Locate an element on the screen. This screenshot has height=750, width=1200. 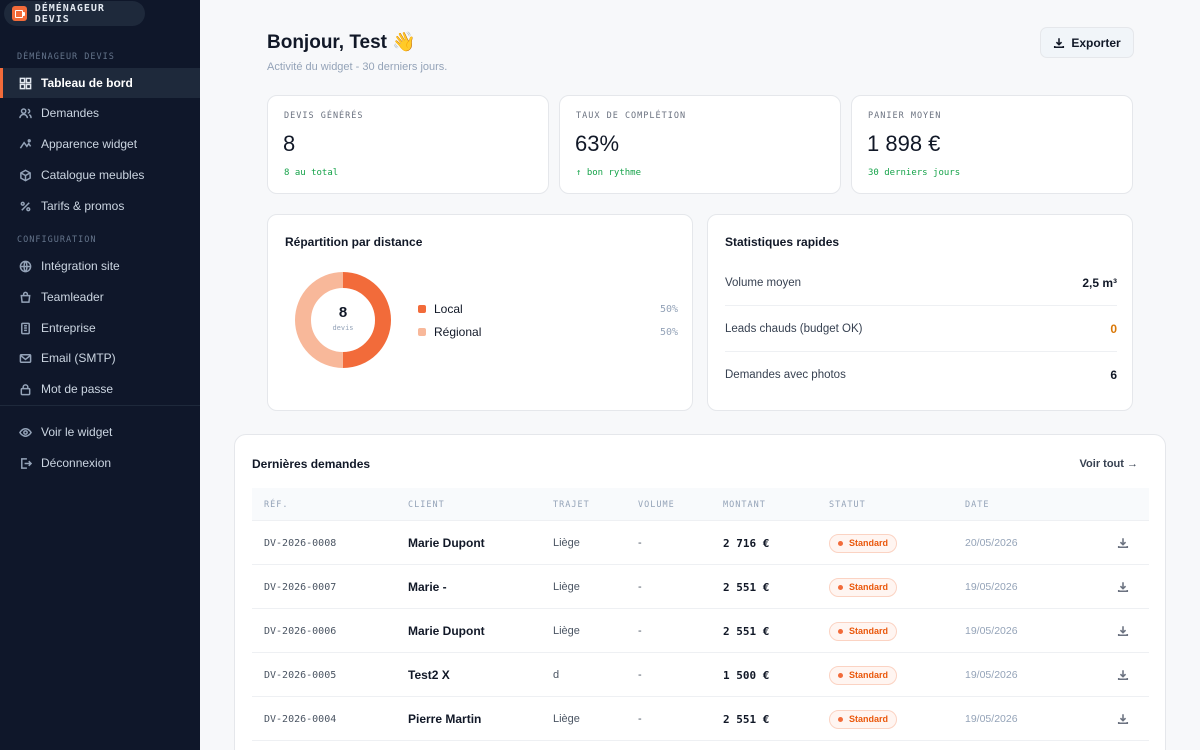
column-header-date: DATE is located at coordinates (977, 505).